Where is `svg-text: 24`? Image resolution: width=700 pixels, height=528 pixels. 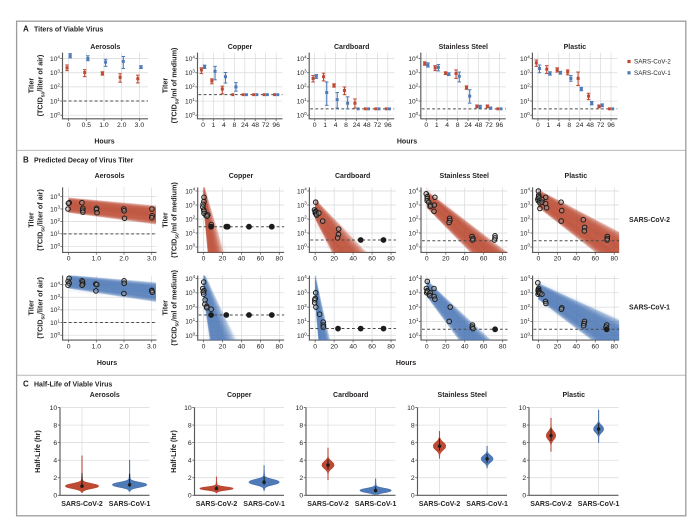
svg-text: 24 is located at coordinates (580, 125).